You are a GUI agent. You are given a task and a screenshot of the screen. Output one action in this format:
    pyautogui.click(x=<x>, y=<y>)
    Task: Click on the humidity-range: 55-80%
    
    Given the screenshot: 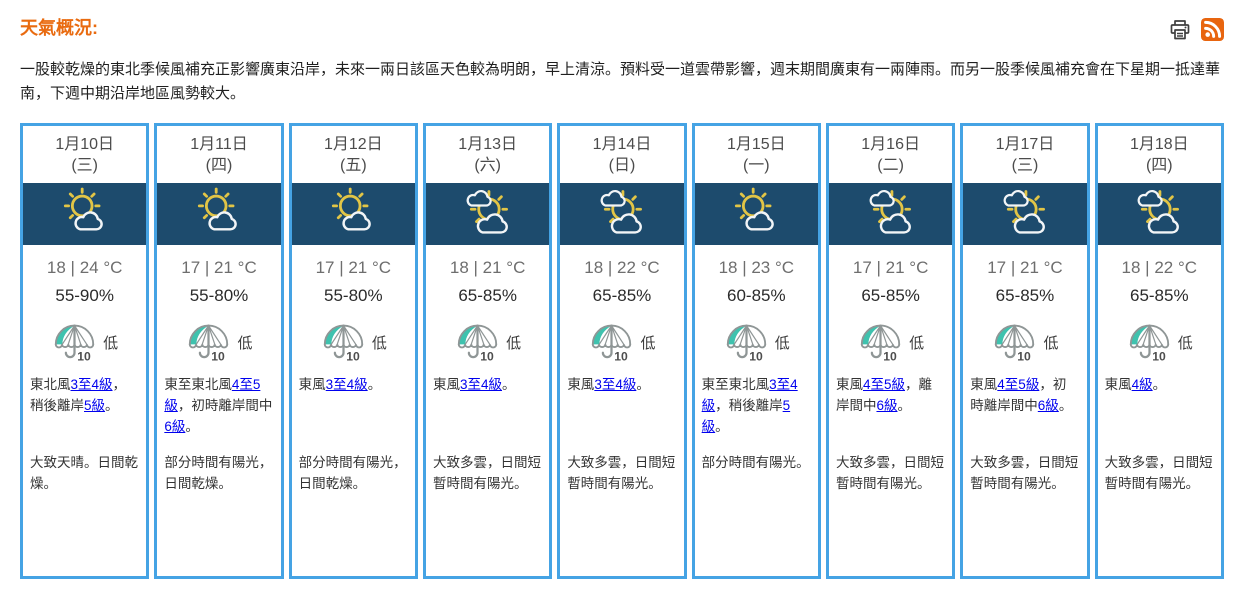 What is the action you would take?
    pyautogui.click(x=219, y=295)
    